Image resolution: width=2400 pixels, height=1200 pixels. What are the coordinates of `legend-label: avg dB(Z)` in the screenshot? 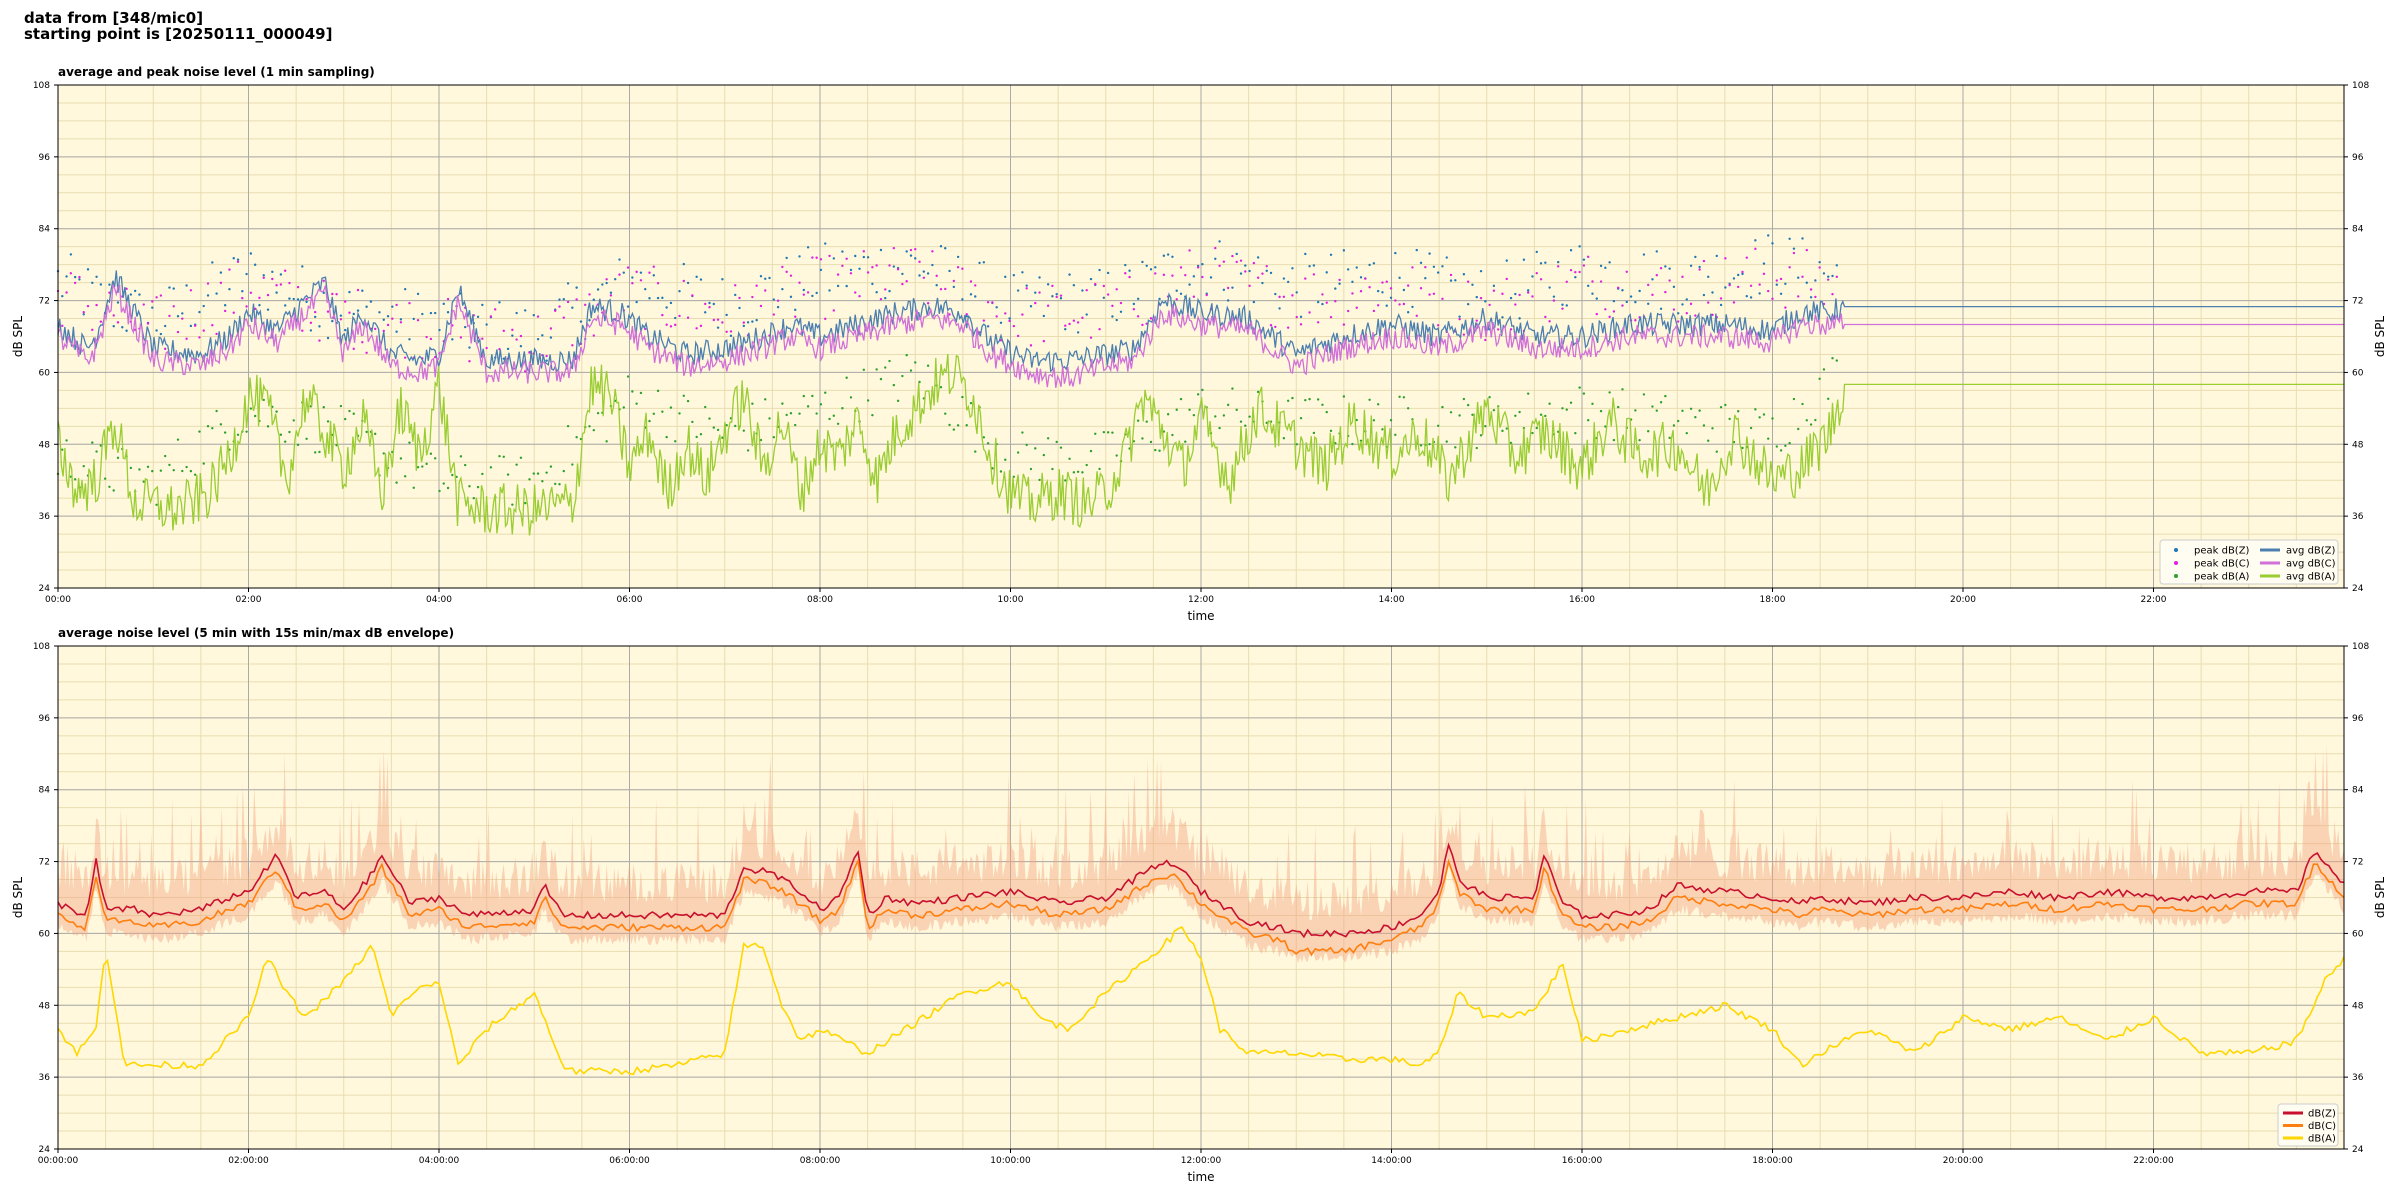 It's located at (2311, 551).